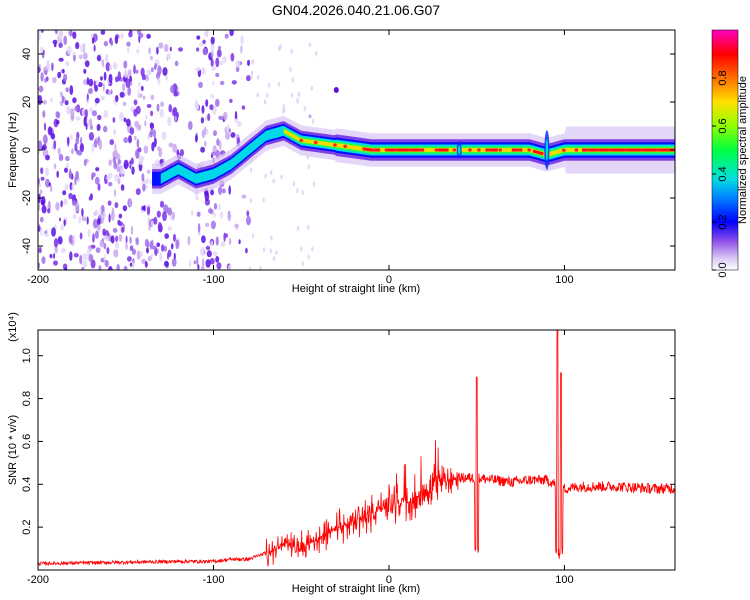 The height and width of the screenshot is (600, 750). I want to click on y-tick-label: 1.0, so click(27, 355).